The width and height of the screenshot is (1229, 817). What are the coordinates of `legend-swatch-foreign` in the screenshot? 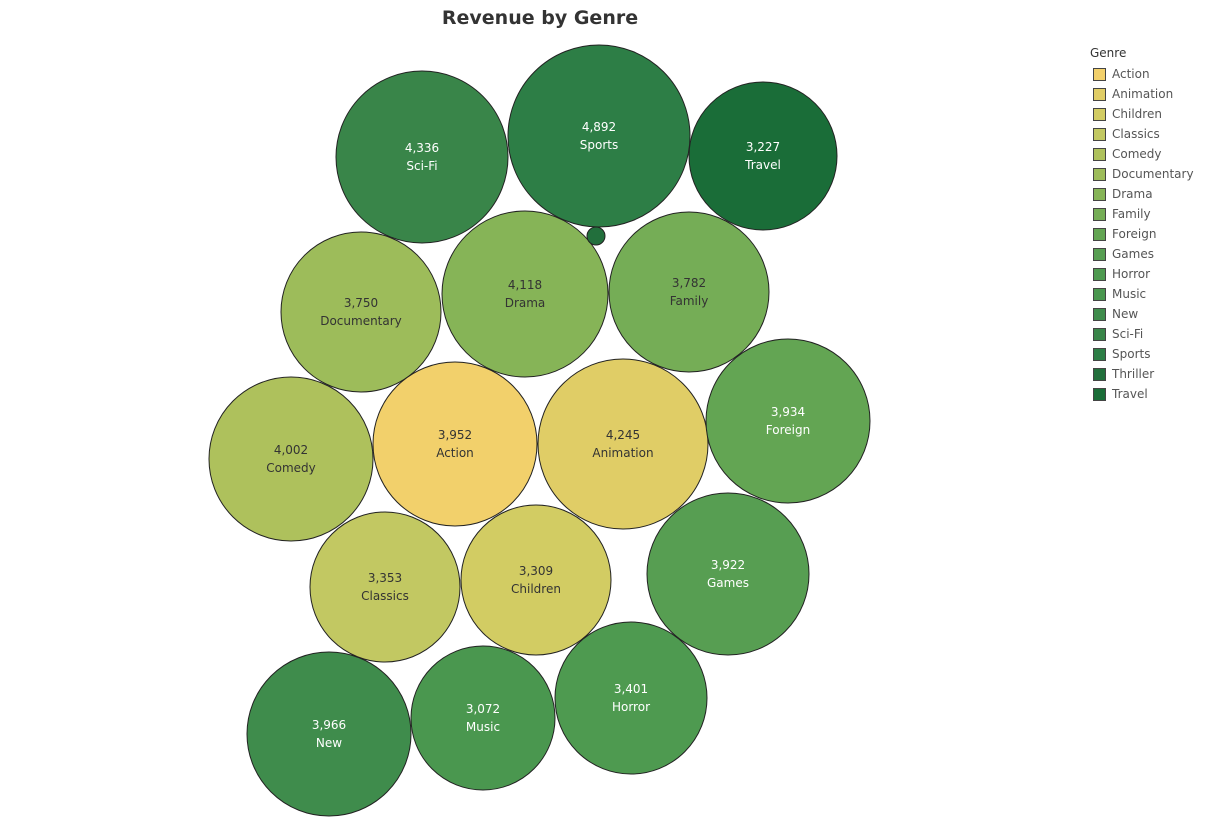 It's located at (1099, 234).